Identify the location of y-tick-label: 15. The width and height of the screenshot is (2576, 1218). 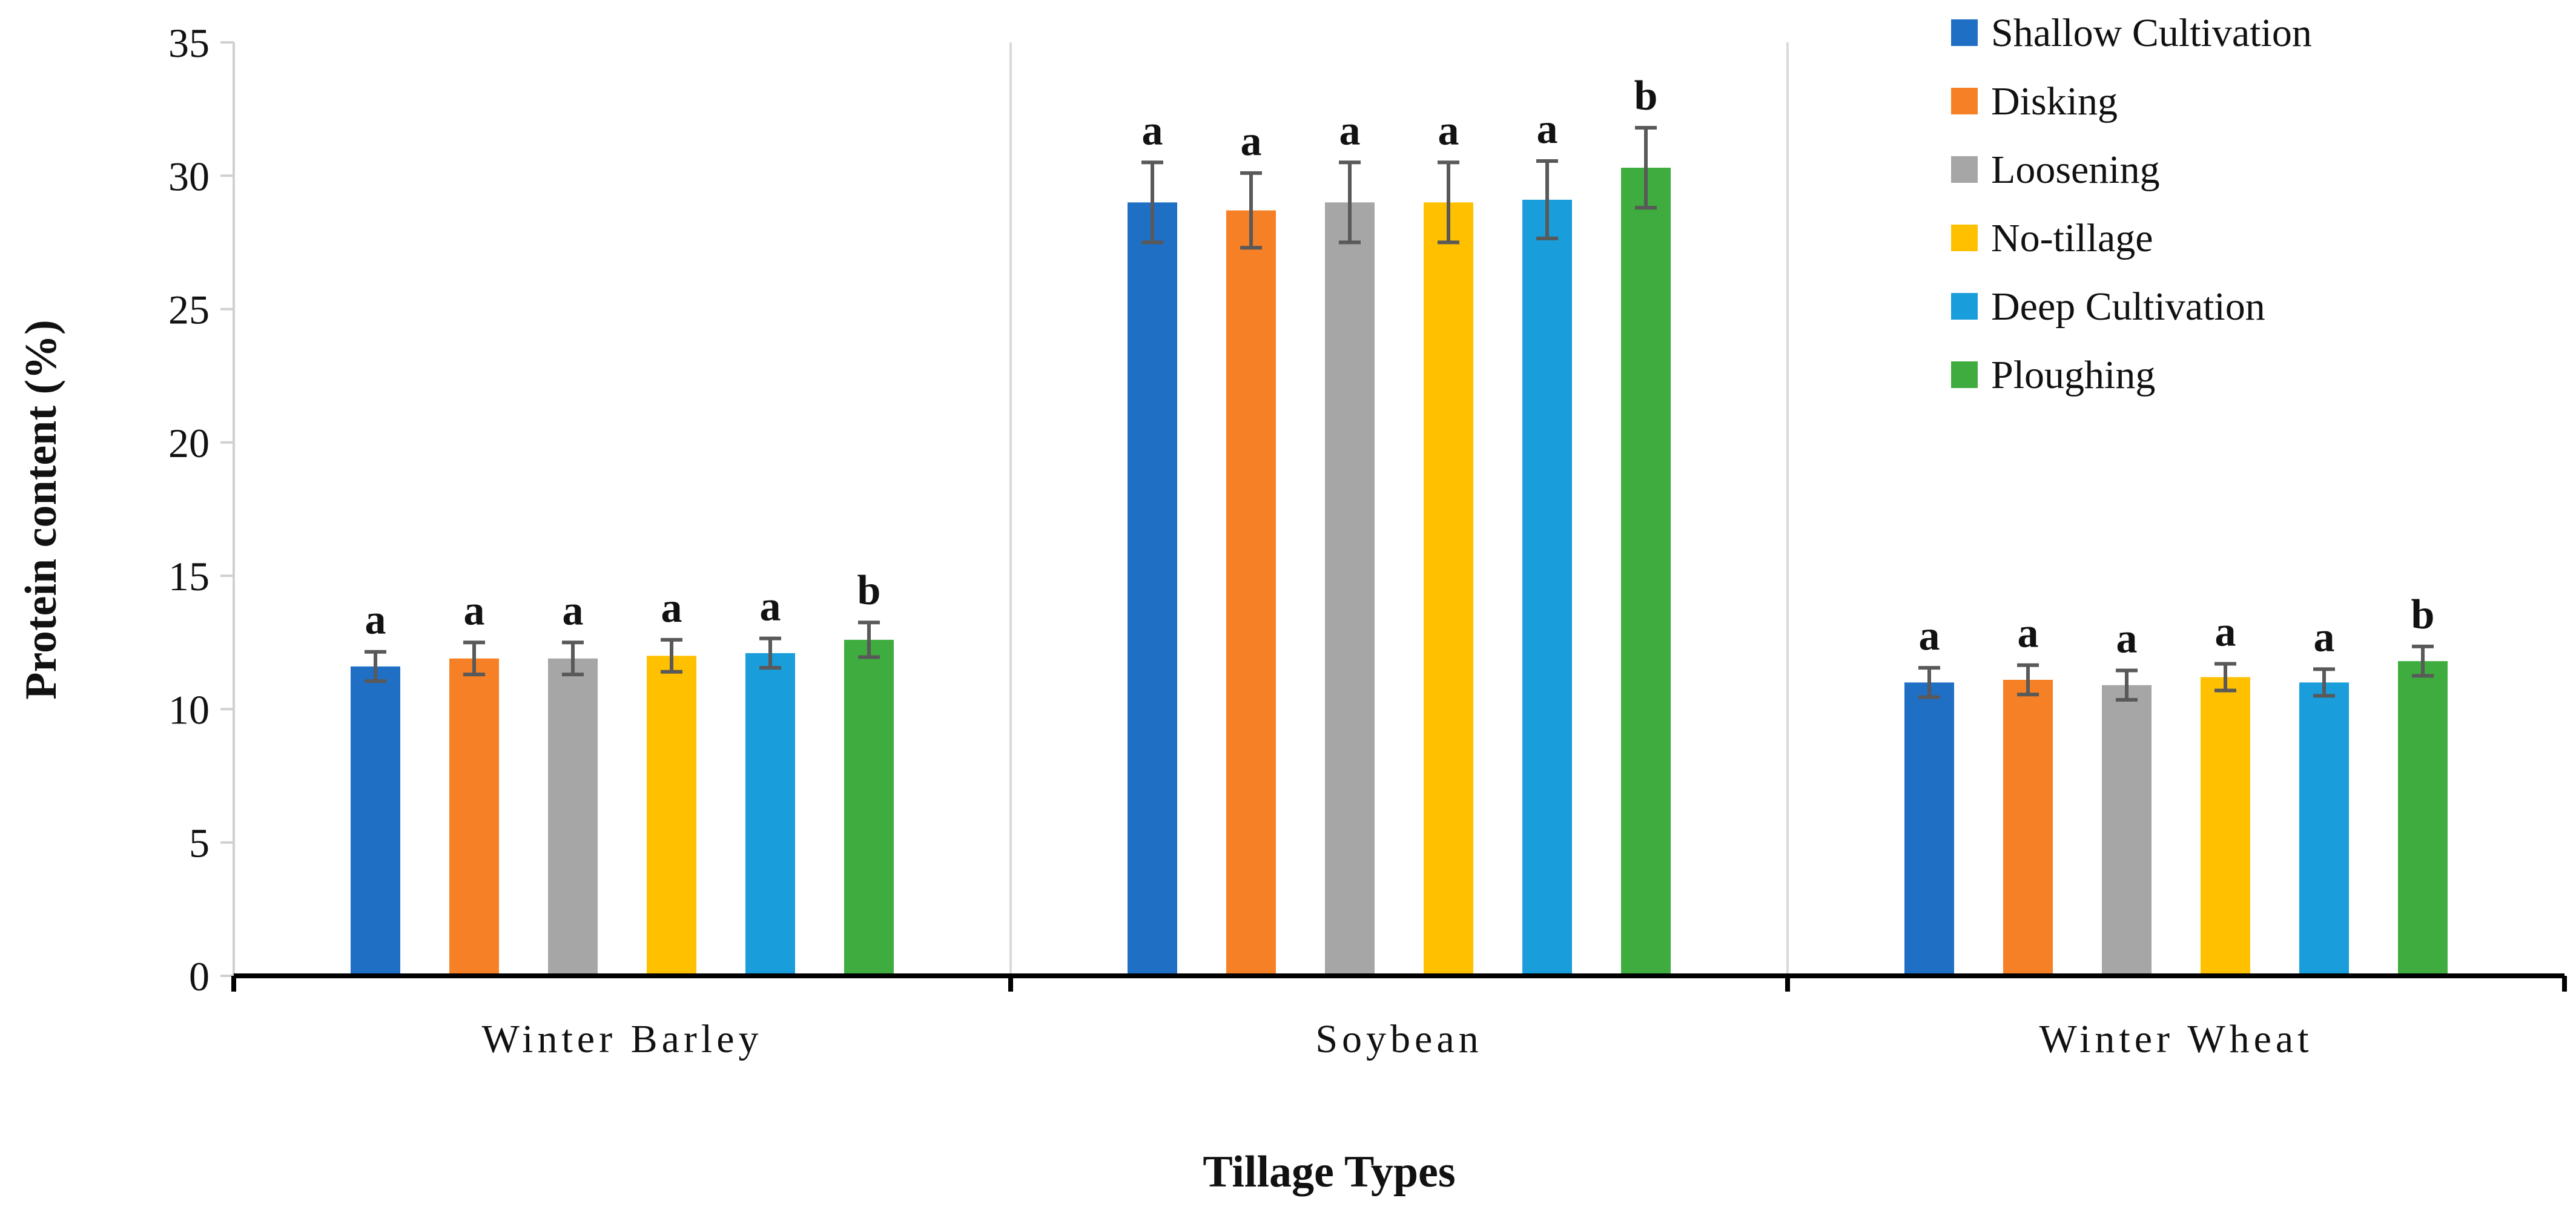
(189, 576).